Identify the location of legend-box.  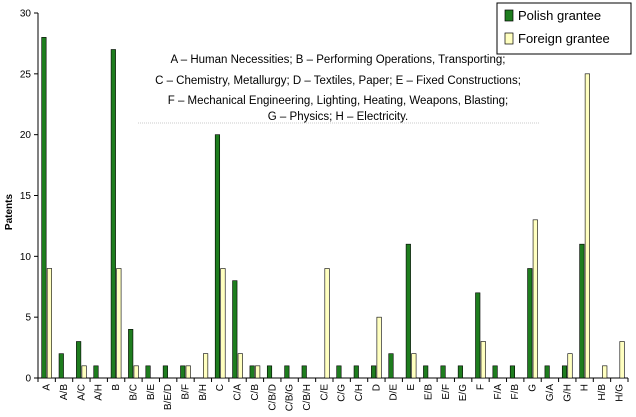
(564, 28).